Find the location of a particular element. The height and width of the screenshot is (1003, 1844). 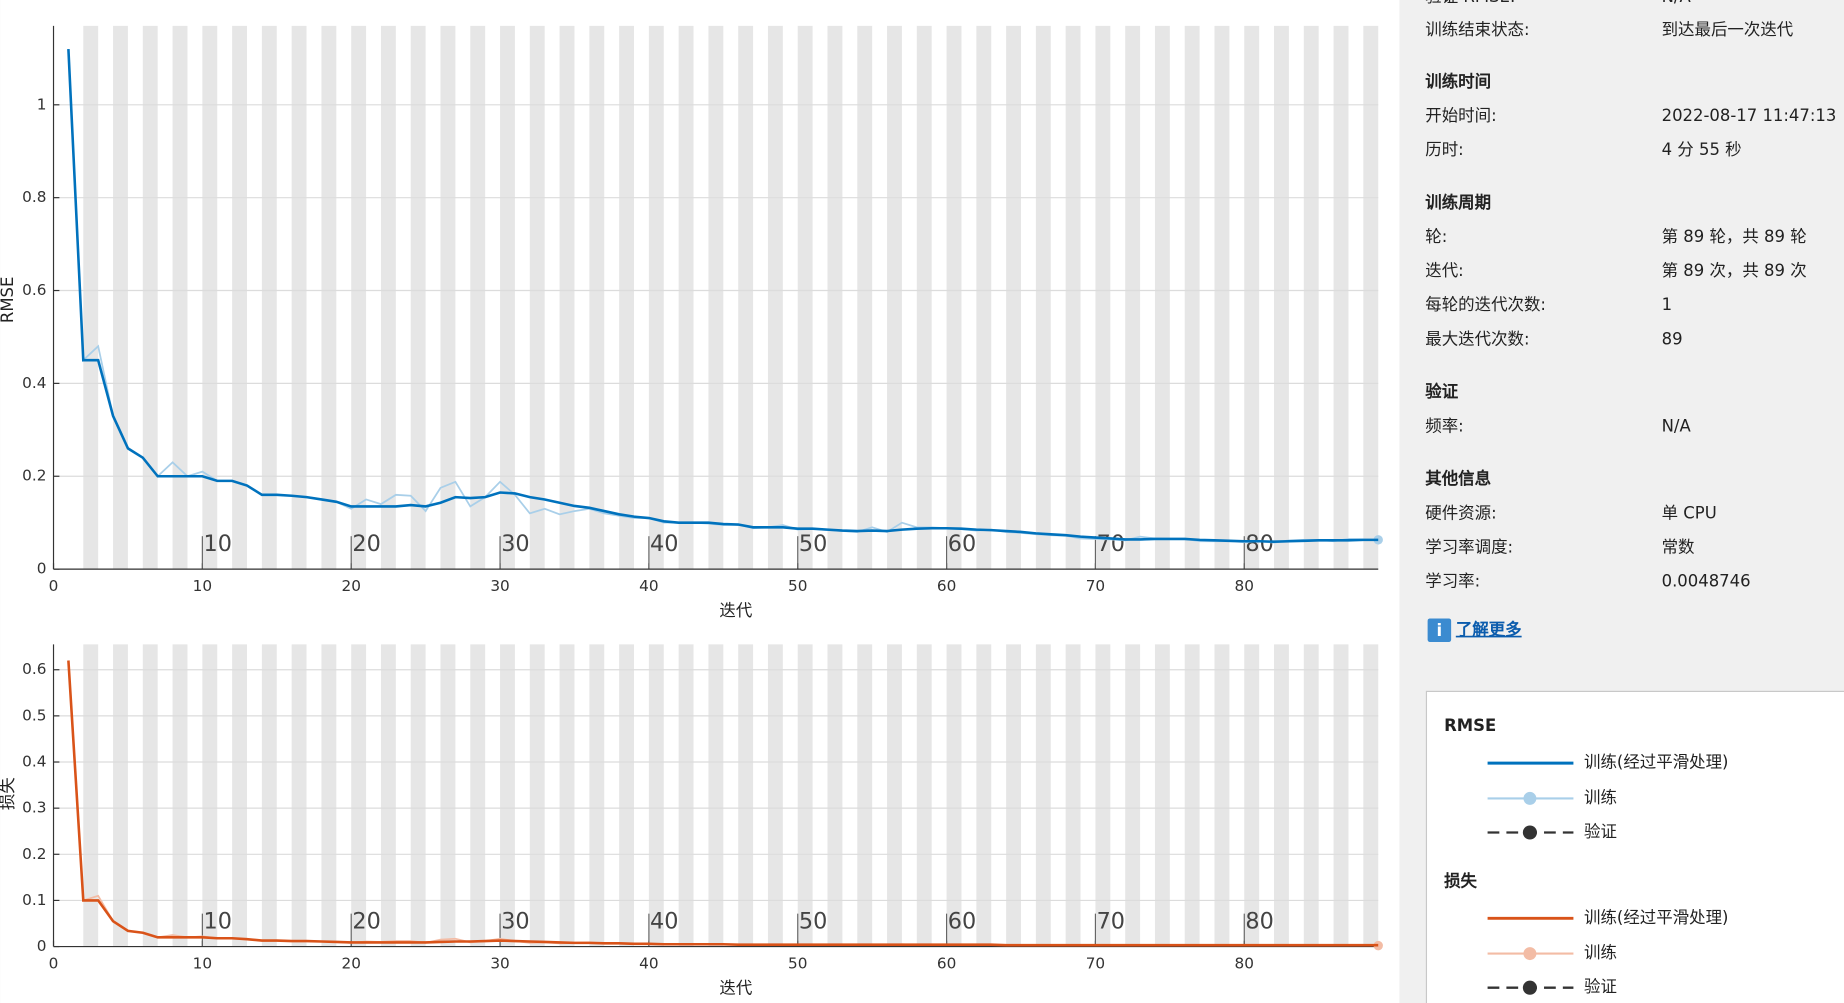

epoch-label: 30 is located at coordinates (515, 921).